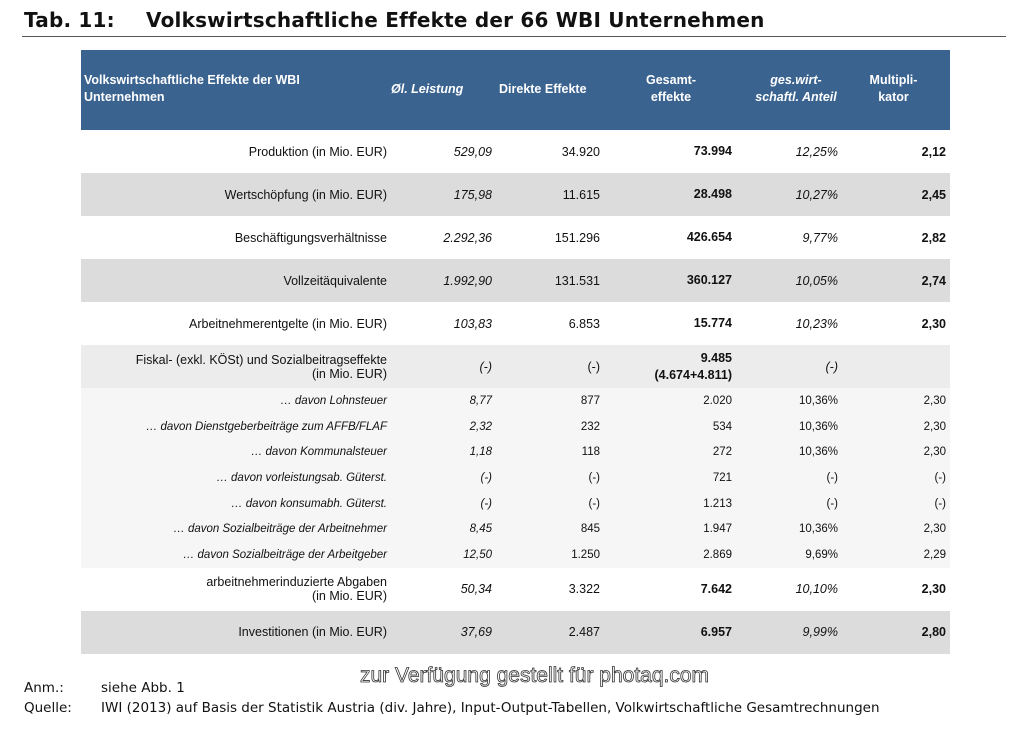 This screenshot has height=729, width=1024. Describe the element at coordinates (514, 36) in the screenshot. I see `title-rule` at that location.